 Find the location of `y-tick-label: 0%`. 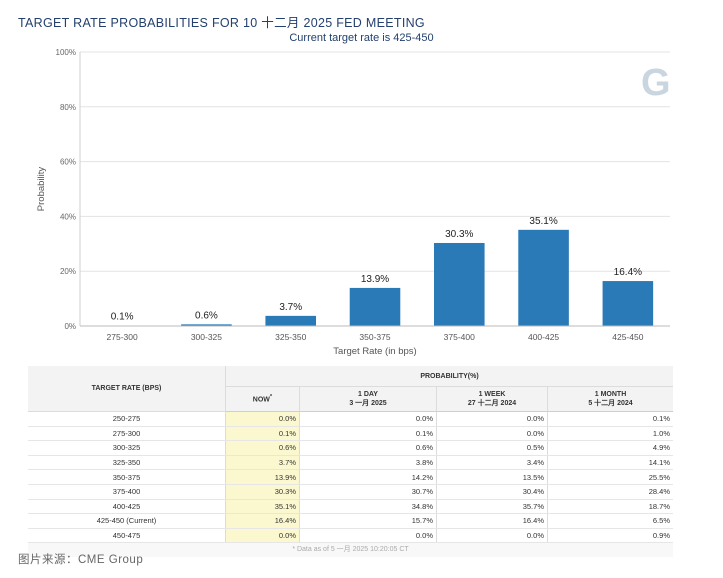

y-tick-label: 0% is located at coordinates (70, 326).